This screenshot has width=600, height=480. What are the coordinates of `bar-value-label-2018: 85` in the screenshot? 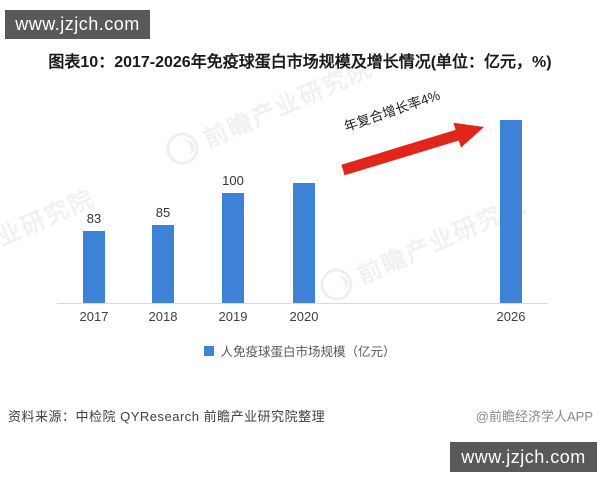 It's located at (163, 212).